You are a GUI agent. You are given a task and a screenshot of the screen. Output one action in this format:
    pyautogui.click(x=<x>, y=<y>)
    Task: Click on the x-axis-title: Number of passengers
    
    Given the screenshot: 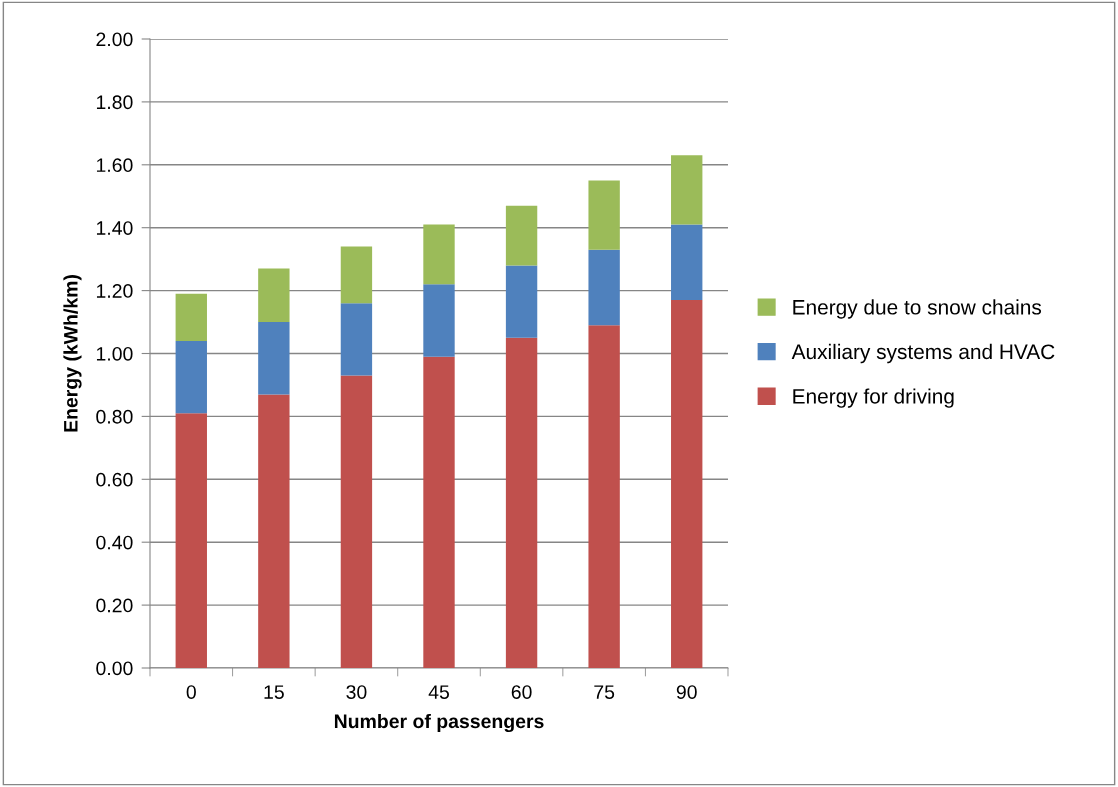 What is the action you would take?
    pyautogui.click(x=439, y=723)
    